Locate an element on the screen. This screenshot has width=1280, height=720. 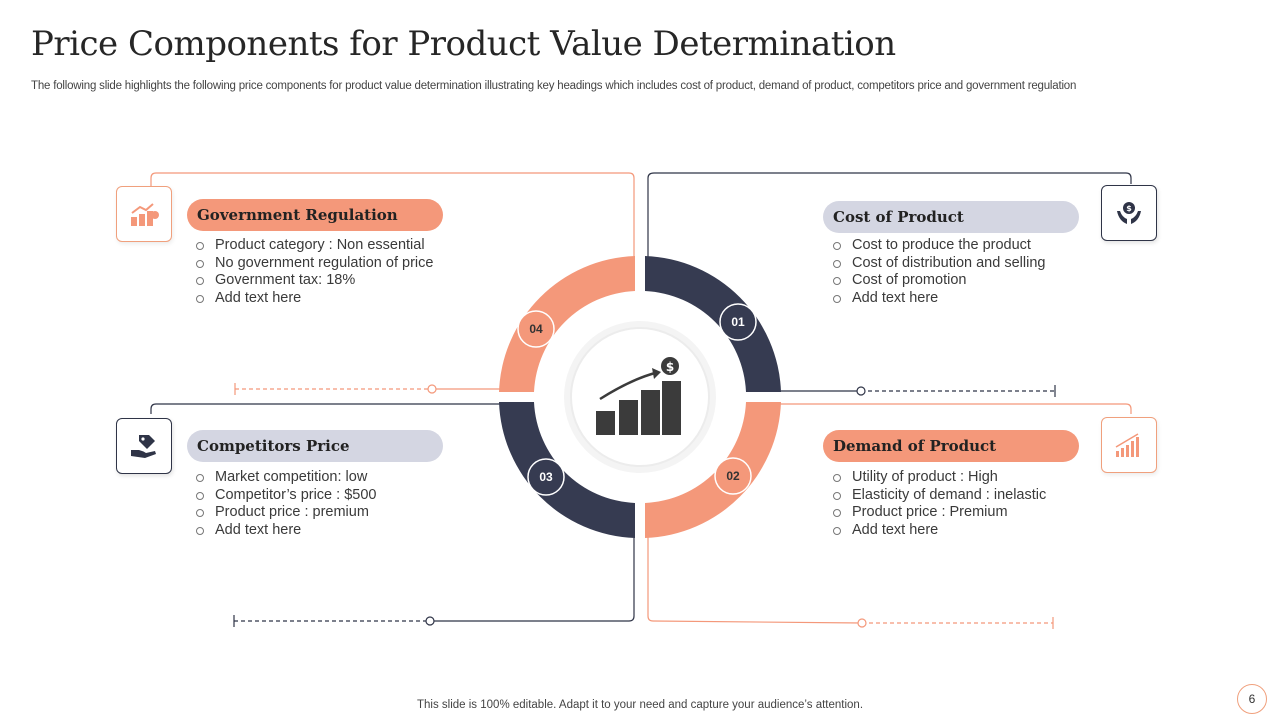
hand-holding-money-icon: $ is located at coordinates (1129, 213).